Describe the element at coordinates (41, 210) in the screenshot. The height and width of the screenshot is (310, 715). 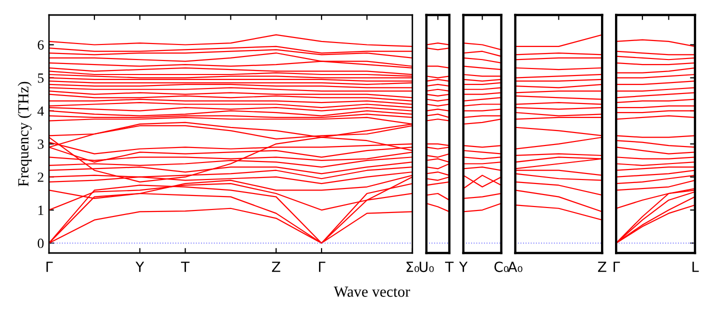
I see `y-tick-label: 1` at that location.